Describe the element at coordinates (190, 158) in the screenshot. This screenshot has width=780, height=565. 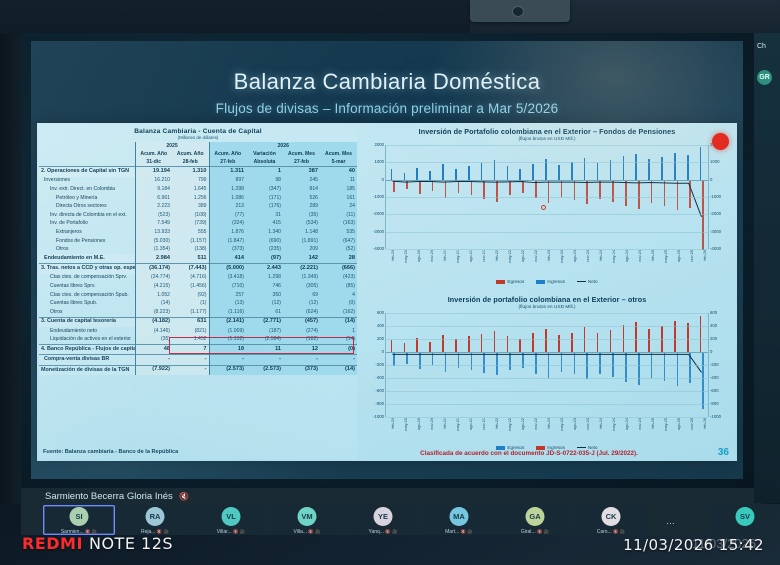
I see `col-header-1: Acum. Año 28-feb` at that location.